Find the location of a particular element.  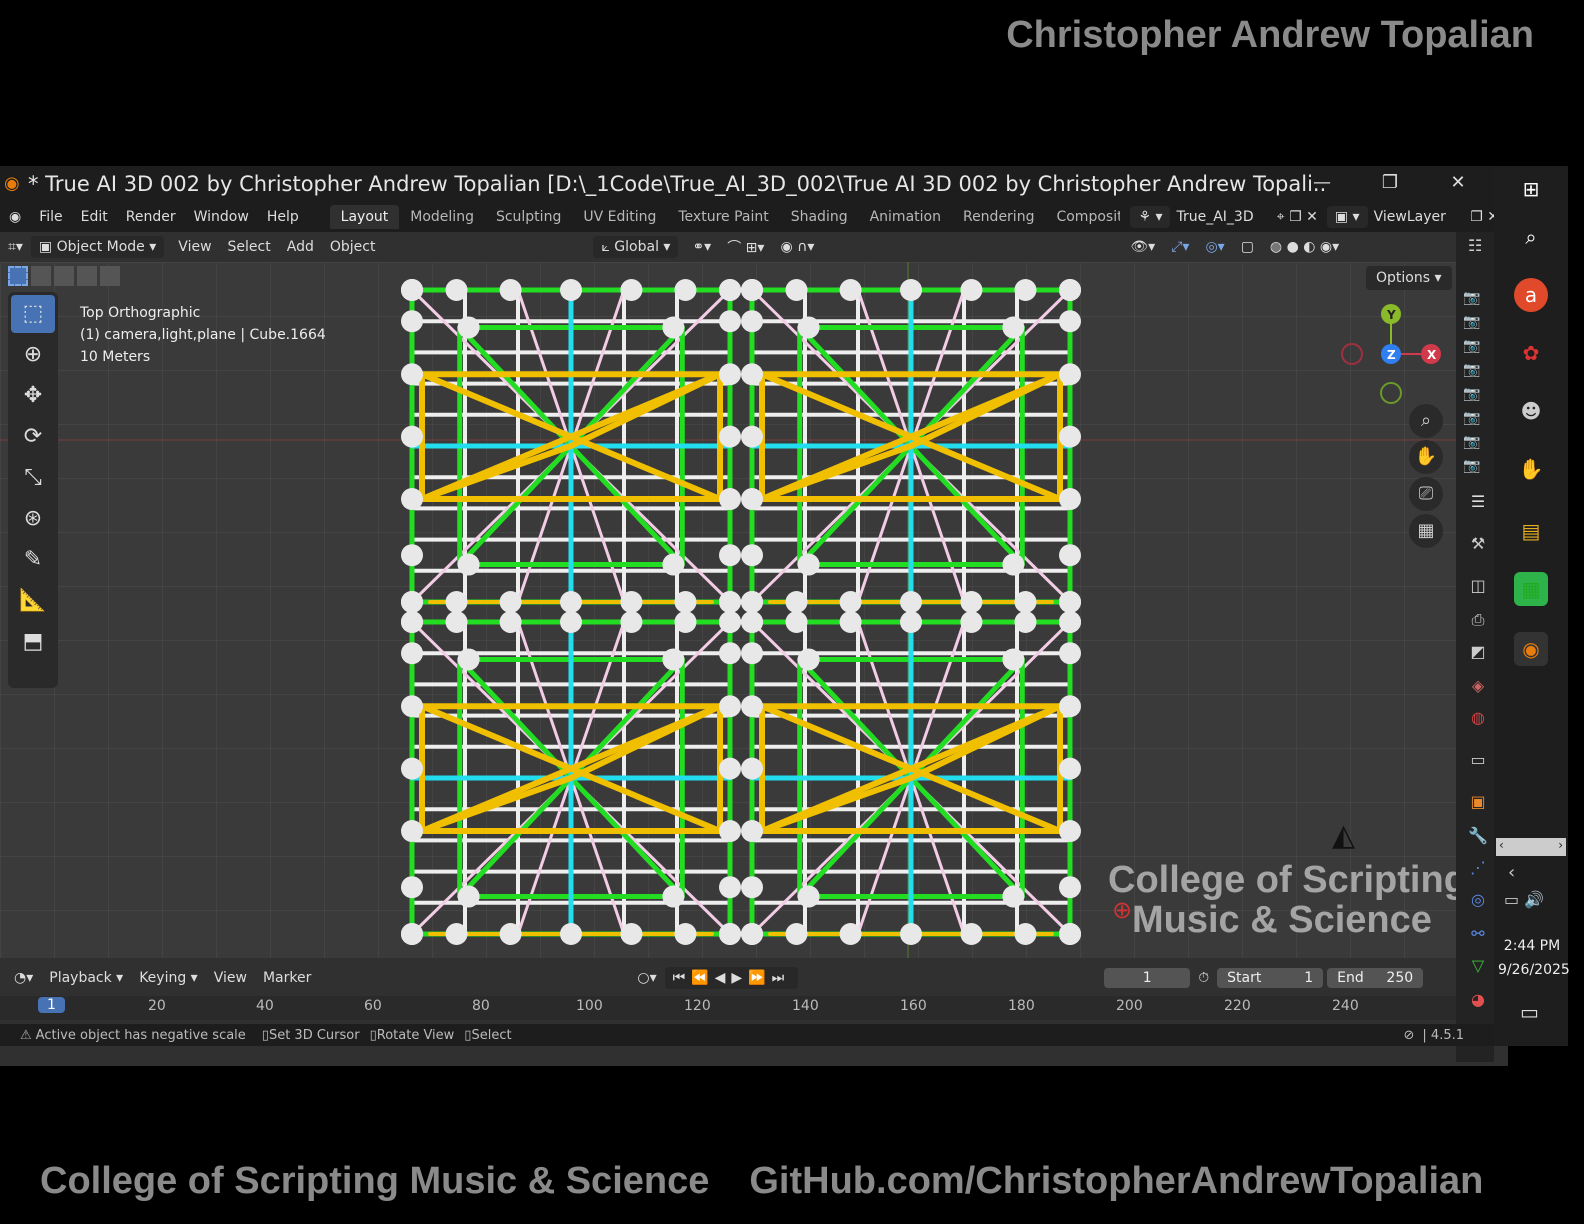

physics-props-icon: ◎ is located at coordinates (1478, 899).